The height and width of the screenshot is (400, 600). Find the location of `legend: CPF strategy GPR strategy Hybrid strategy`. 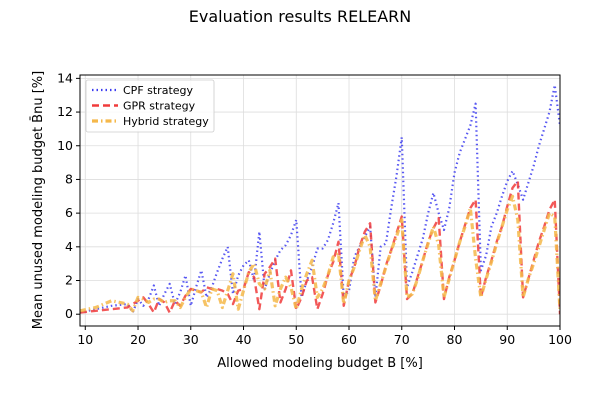

legend: CPF strategy GPR strategy Hybrid strategy is located at coordinates (150, 106).